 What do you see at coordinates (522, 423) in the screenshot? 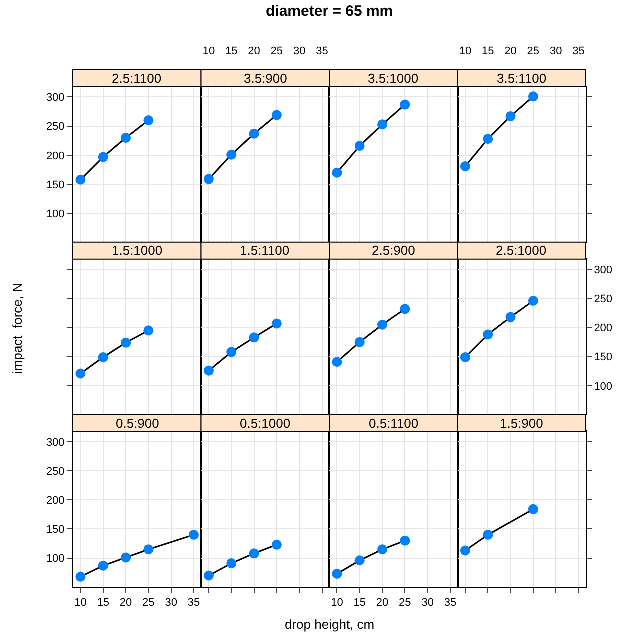
I see `chart-title: 1.5:900` at bounding box center [522, 423].